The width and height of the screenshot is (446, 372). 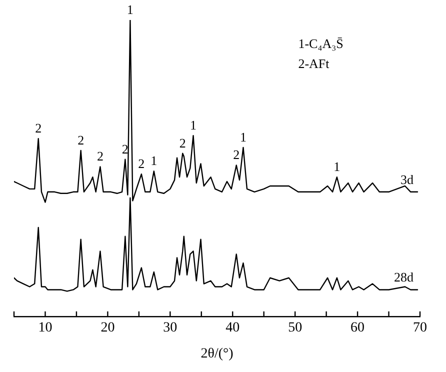 I want to click on x-axis-title: 2θ/(°), so click(x=217, y=354).